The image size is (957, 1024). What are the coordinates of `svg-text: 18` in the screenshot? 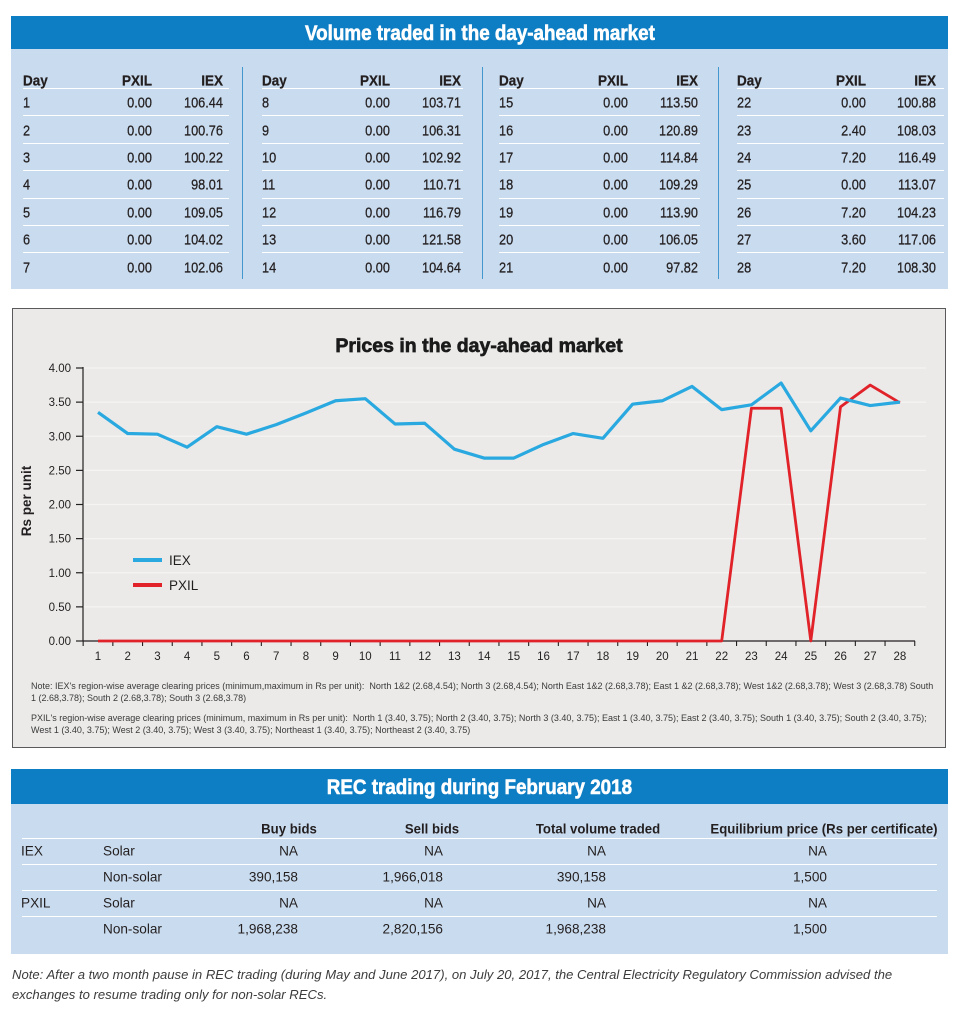 It's located at (603, 657).